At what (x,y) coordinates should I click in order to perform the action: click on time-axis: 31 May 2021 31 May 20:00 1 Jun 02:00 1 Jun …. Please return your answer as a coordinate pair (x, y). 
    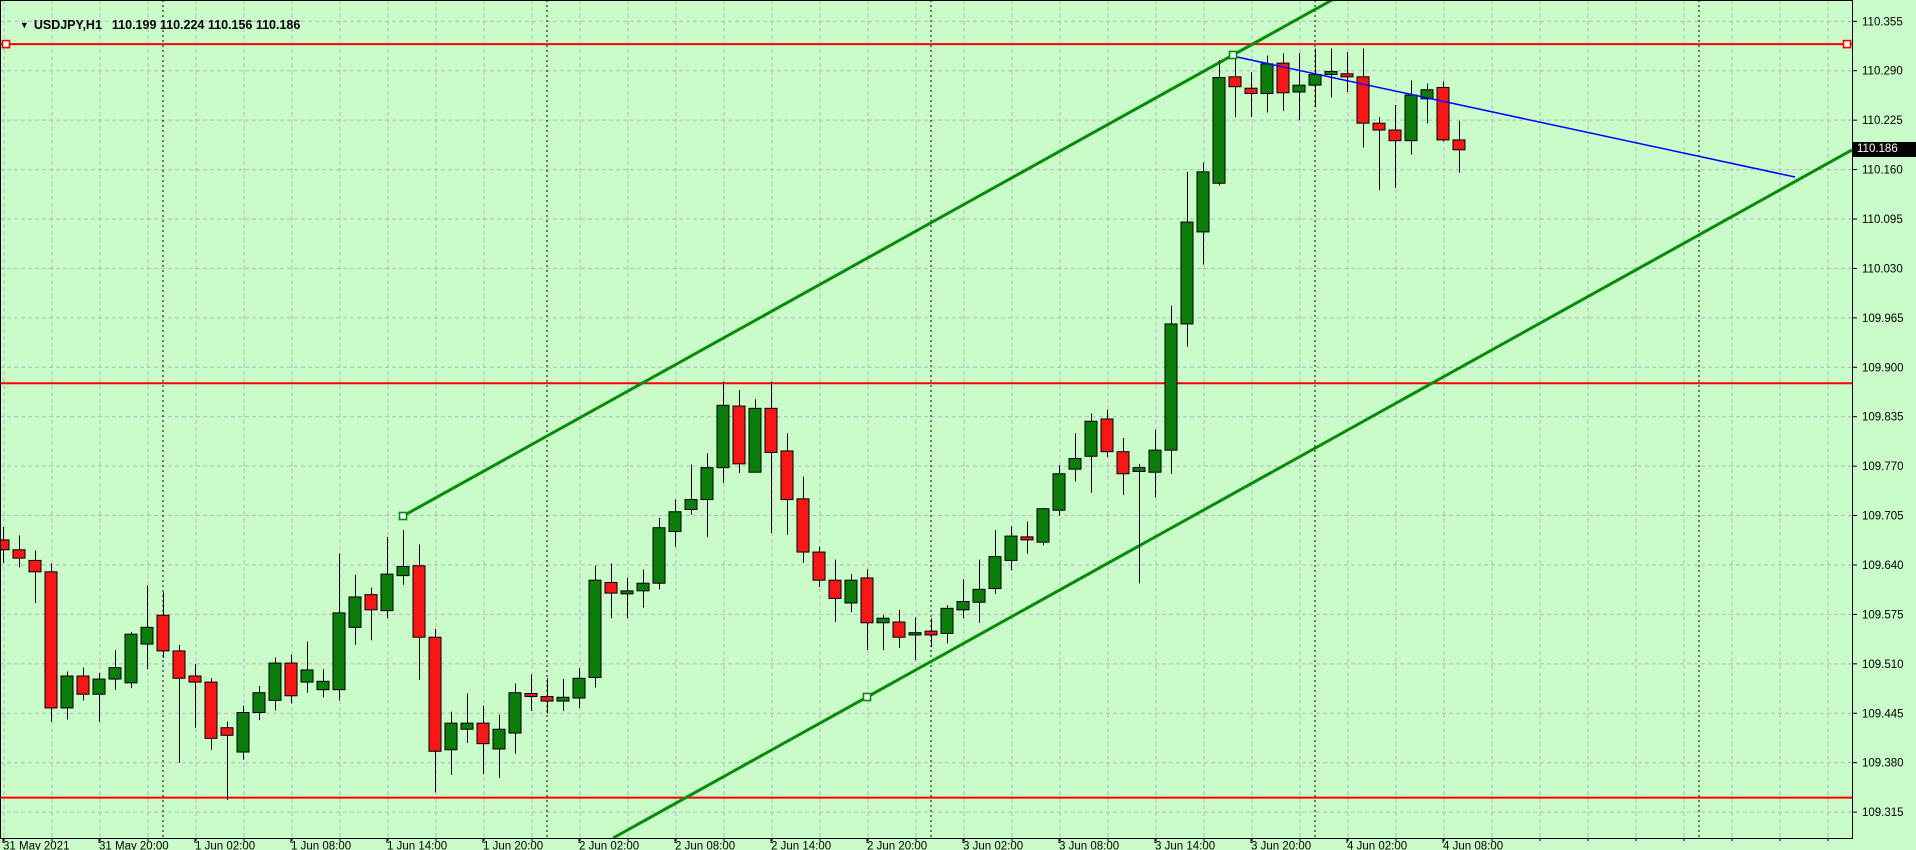
    Looking at the image, I should click on (915, 844).